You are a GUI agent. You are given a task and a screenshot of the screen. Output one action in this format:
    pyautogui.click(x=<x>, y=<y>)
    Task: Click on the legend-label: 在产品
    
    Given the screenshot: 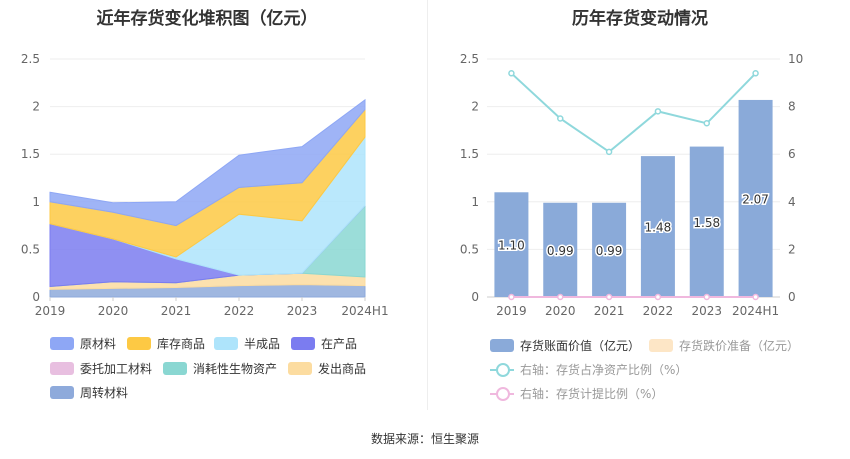 What is the action you would take?
    pyautogui.click(x=339, y=344)
    